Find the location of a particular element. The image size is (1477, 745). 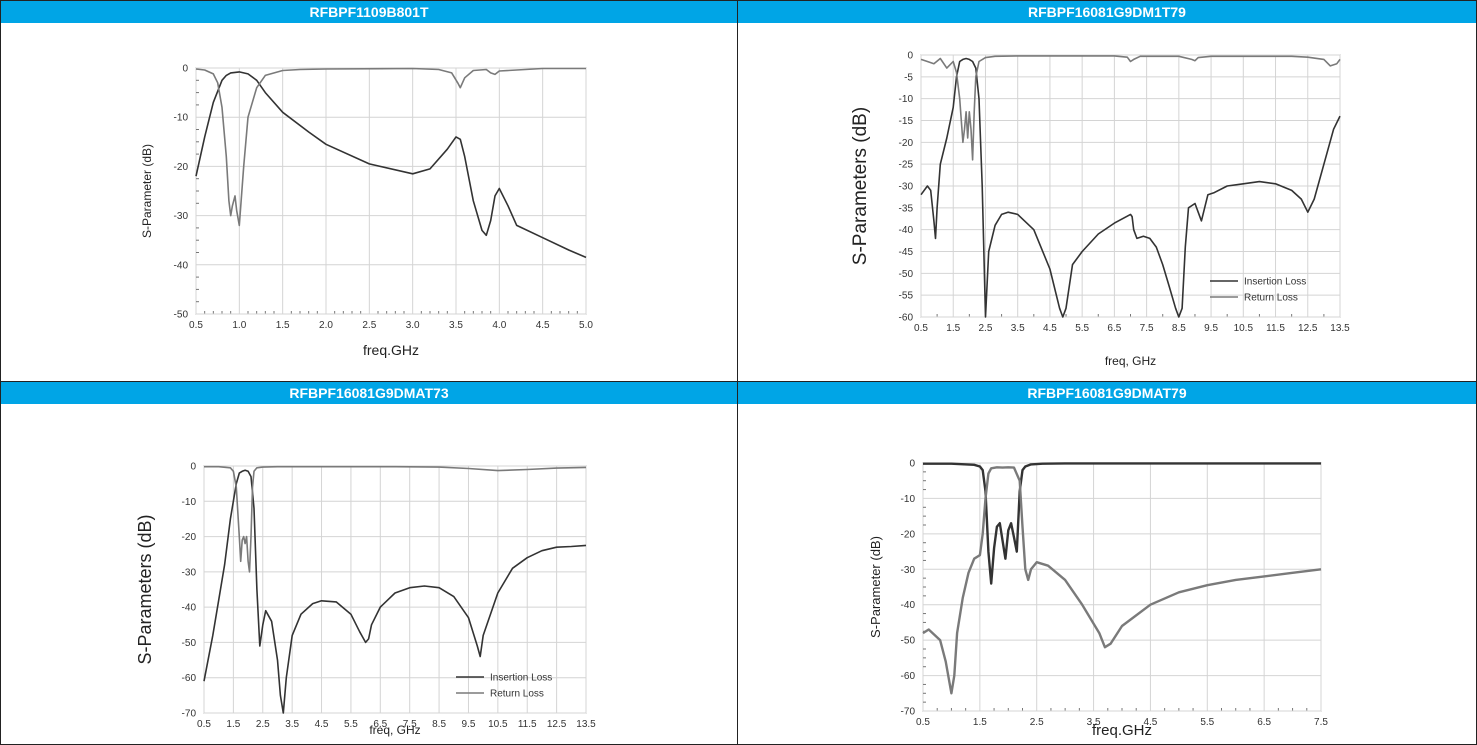

legend: Insertion Loss Return Loss is located at coordinates (504, 686).